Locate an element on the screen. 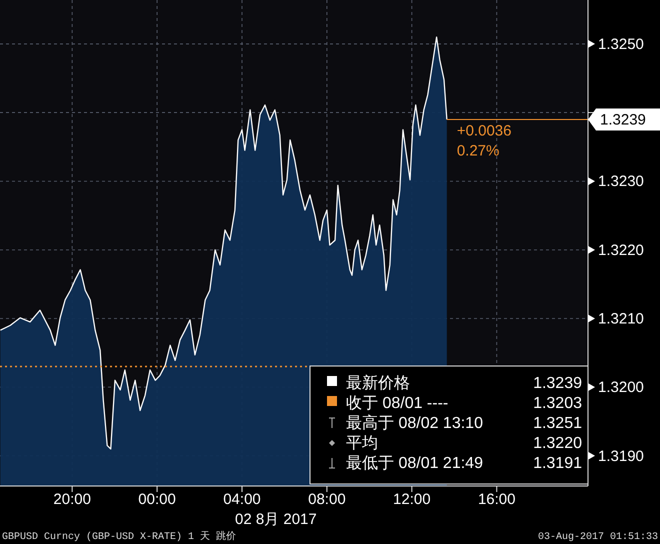 The height and width of the screenshot is (544, 660). x-tick-label: 12:00 is located at coordinates (412, 499).